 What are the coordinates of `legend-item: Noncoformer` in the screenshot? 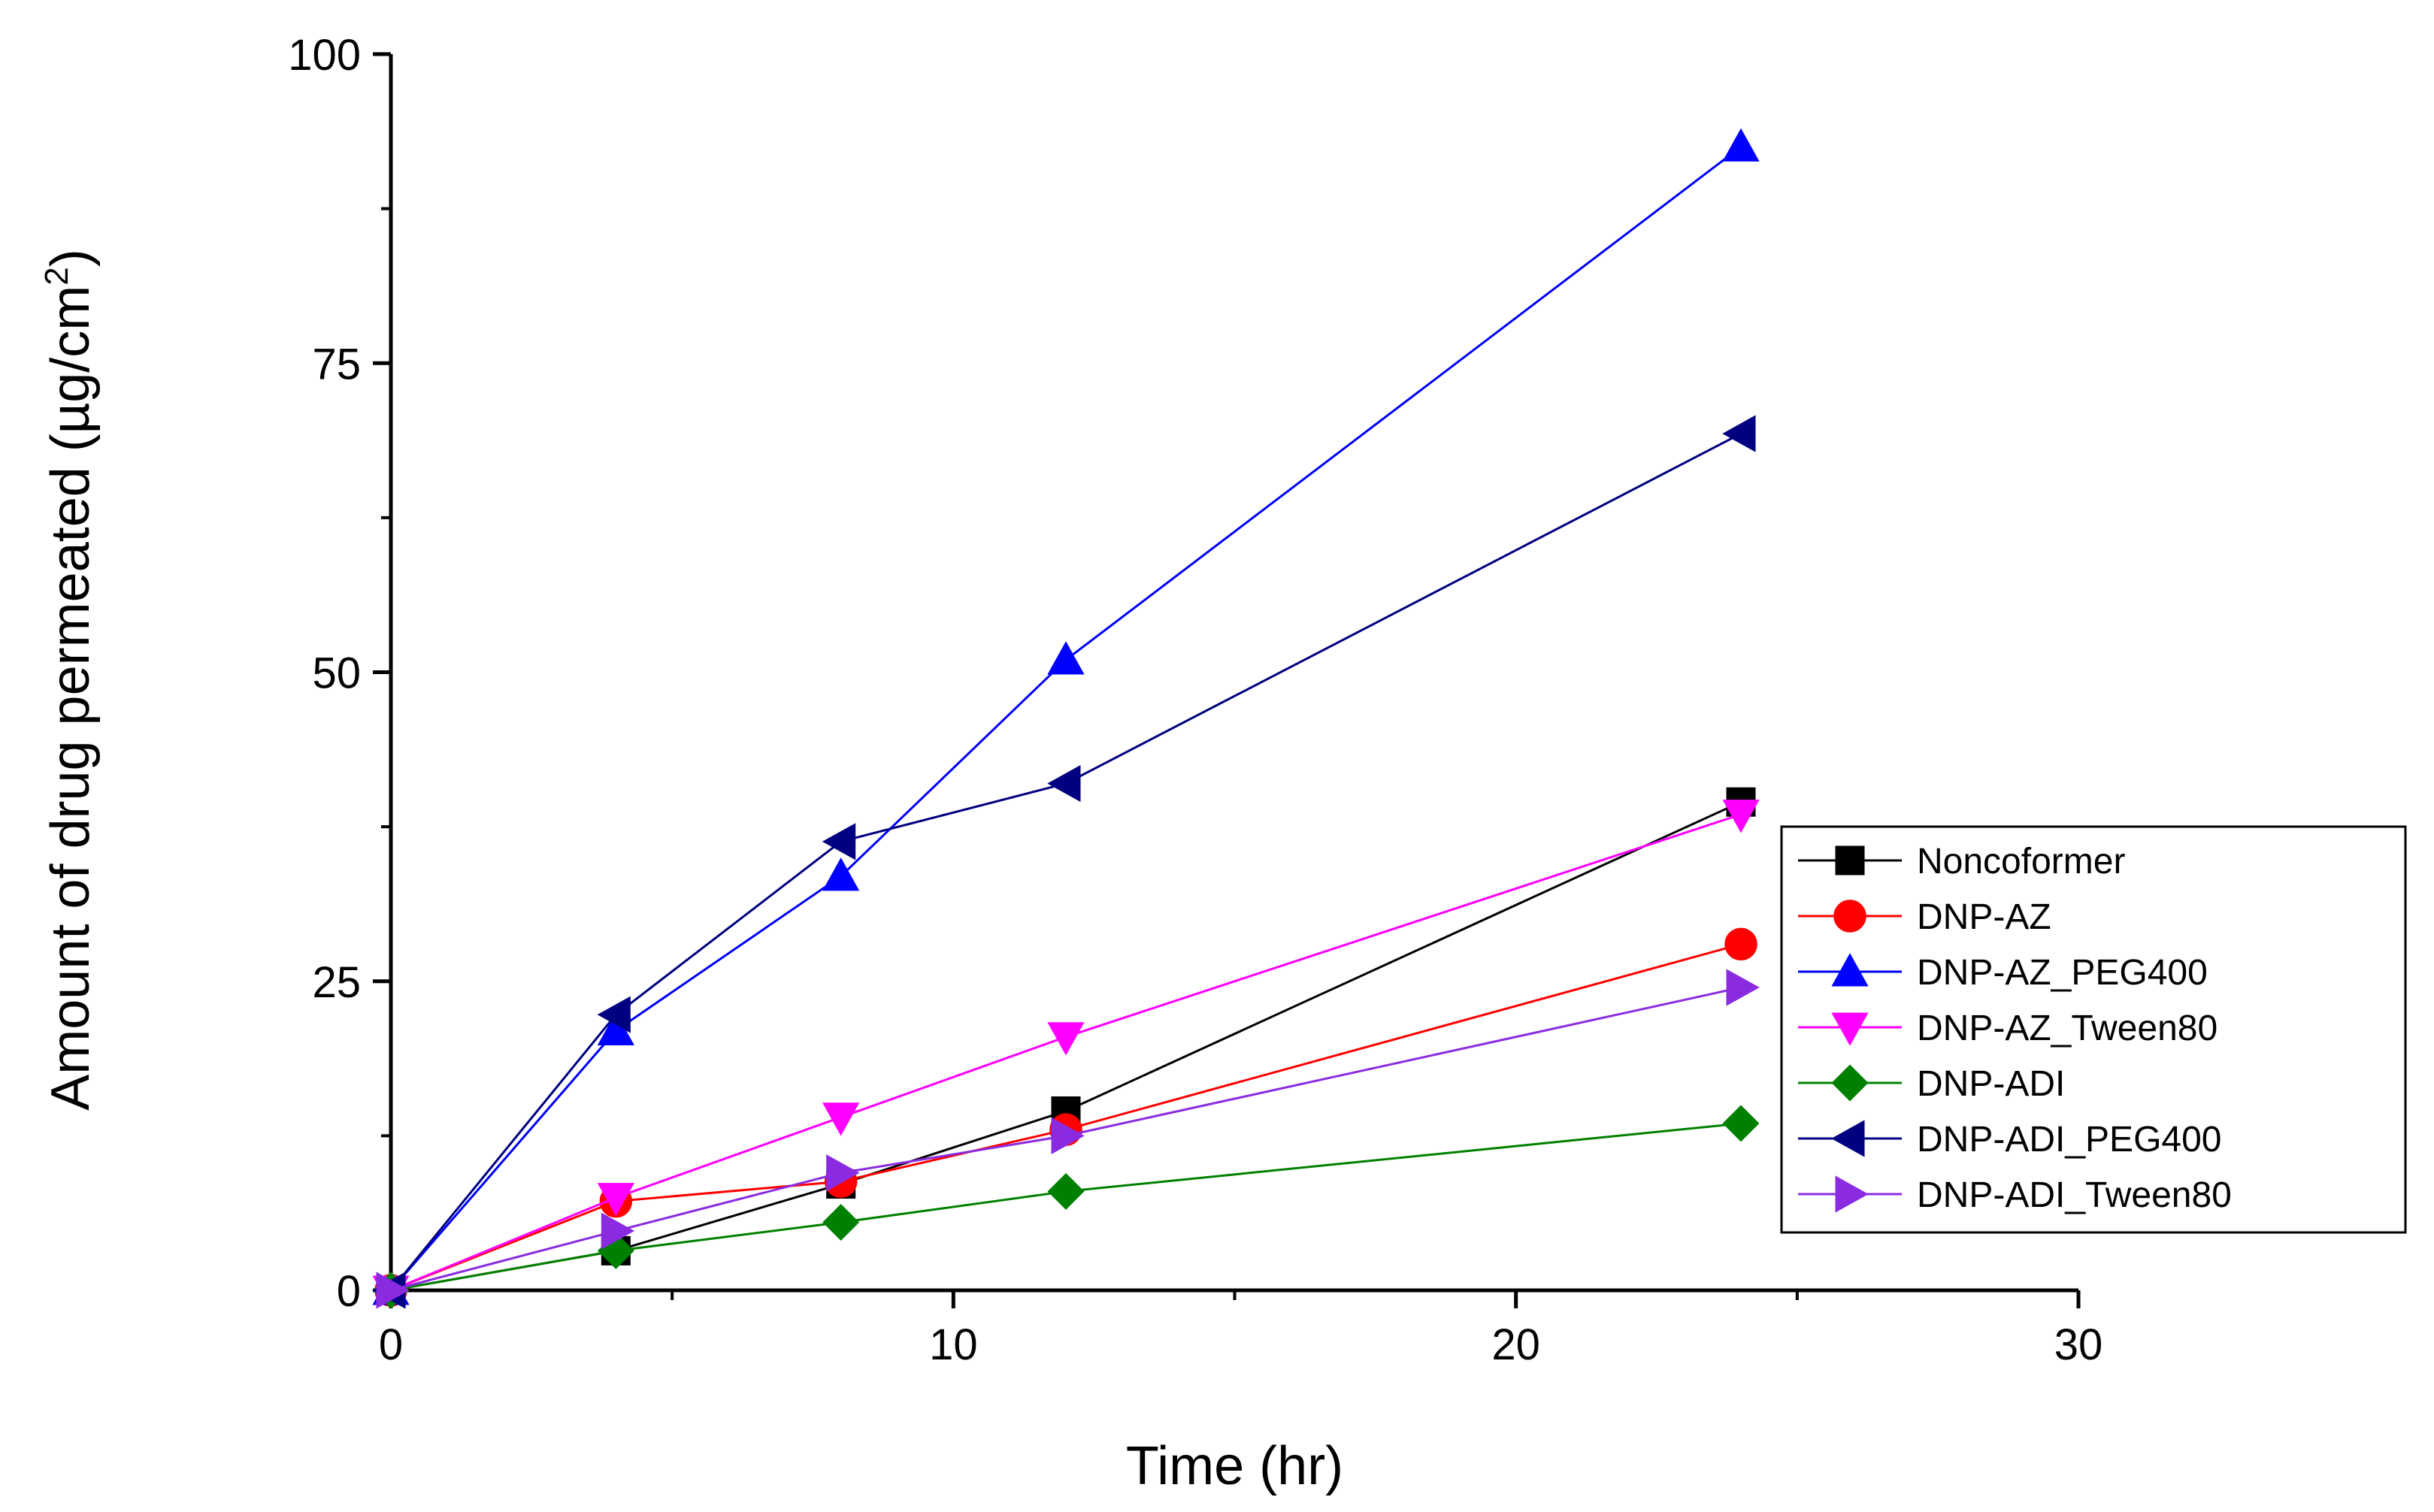 It's located at (1961, 862).